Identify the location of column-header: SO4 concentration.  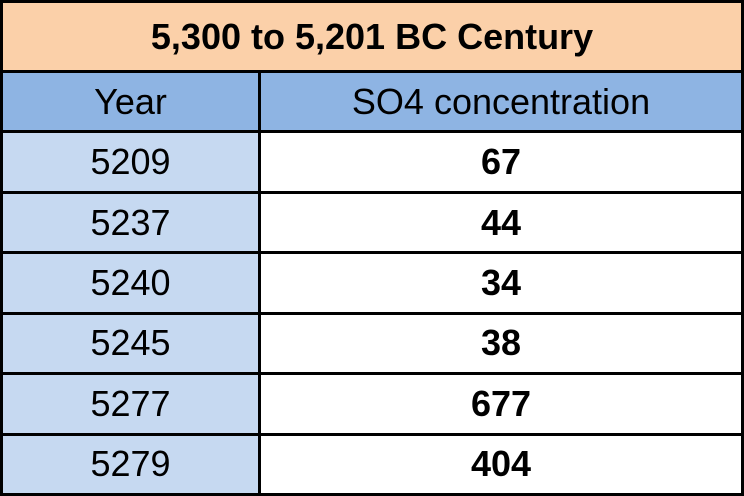
(501, 102).